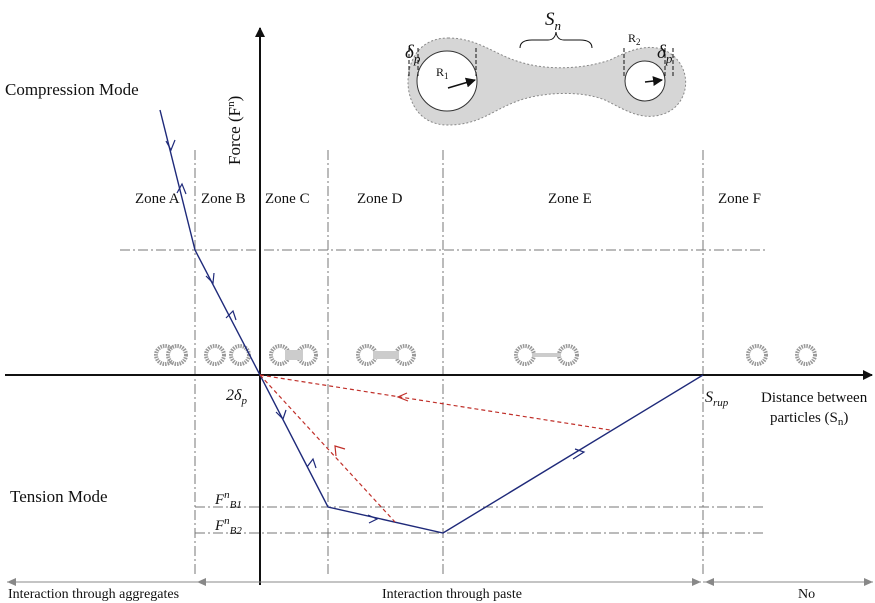 The width and height of the screenshot is (875, 603). Describe the element at coordinates (157, 199) in the screenshot. I see `zone-label: Zone A` at that location.